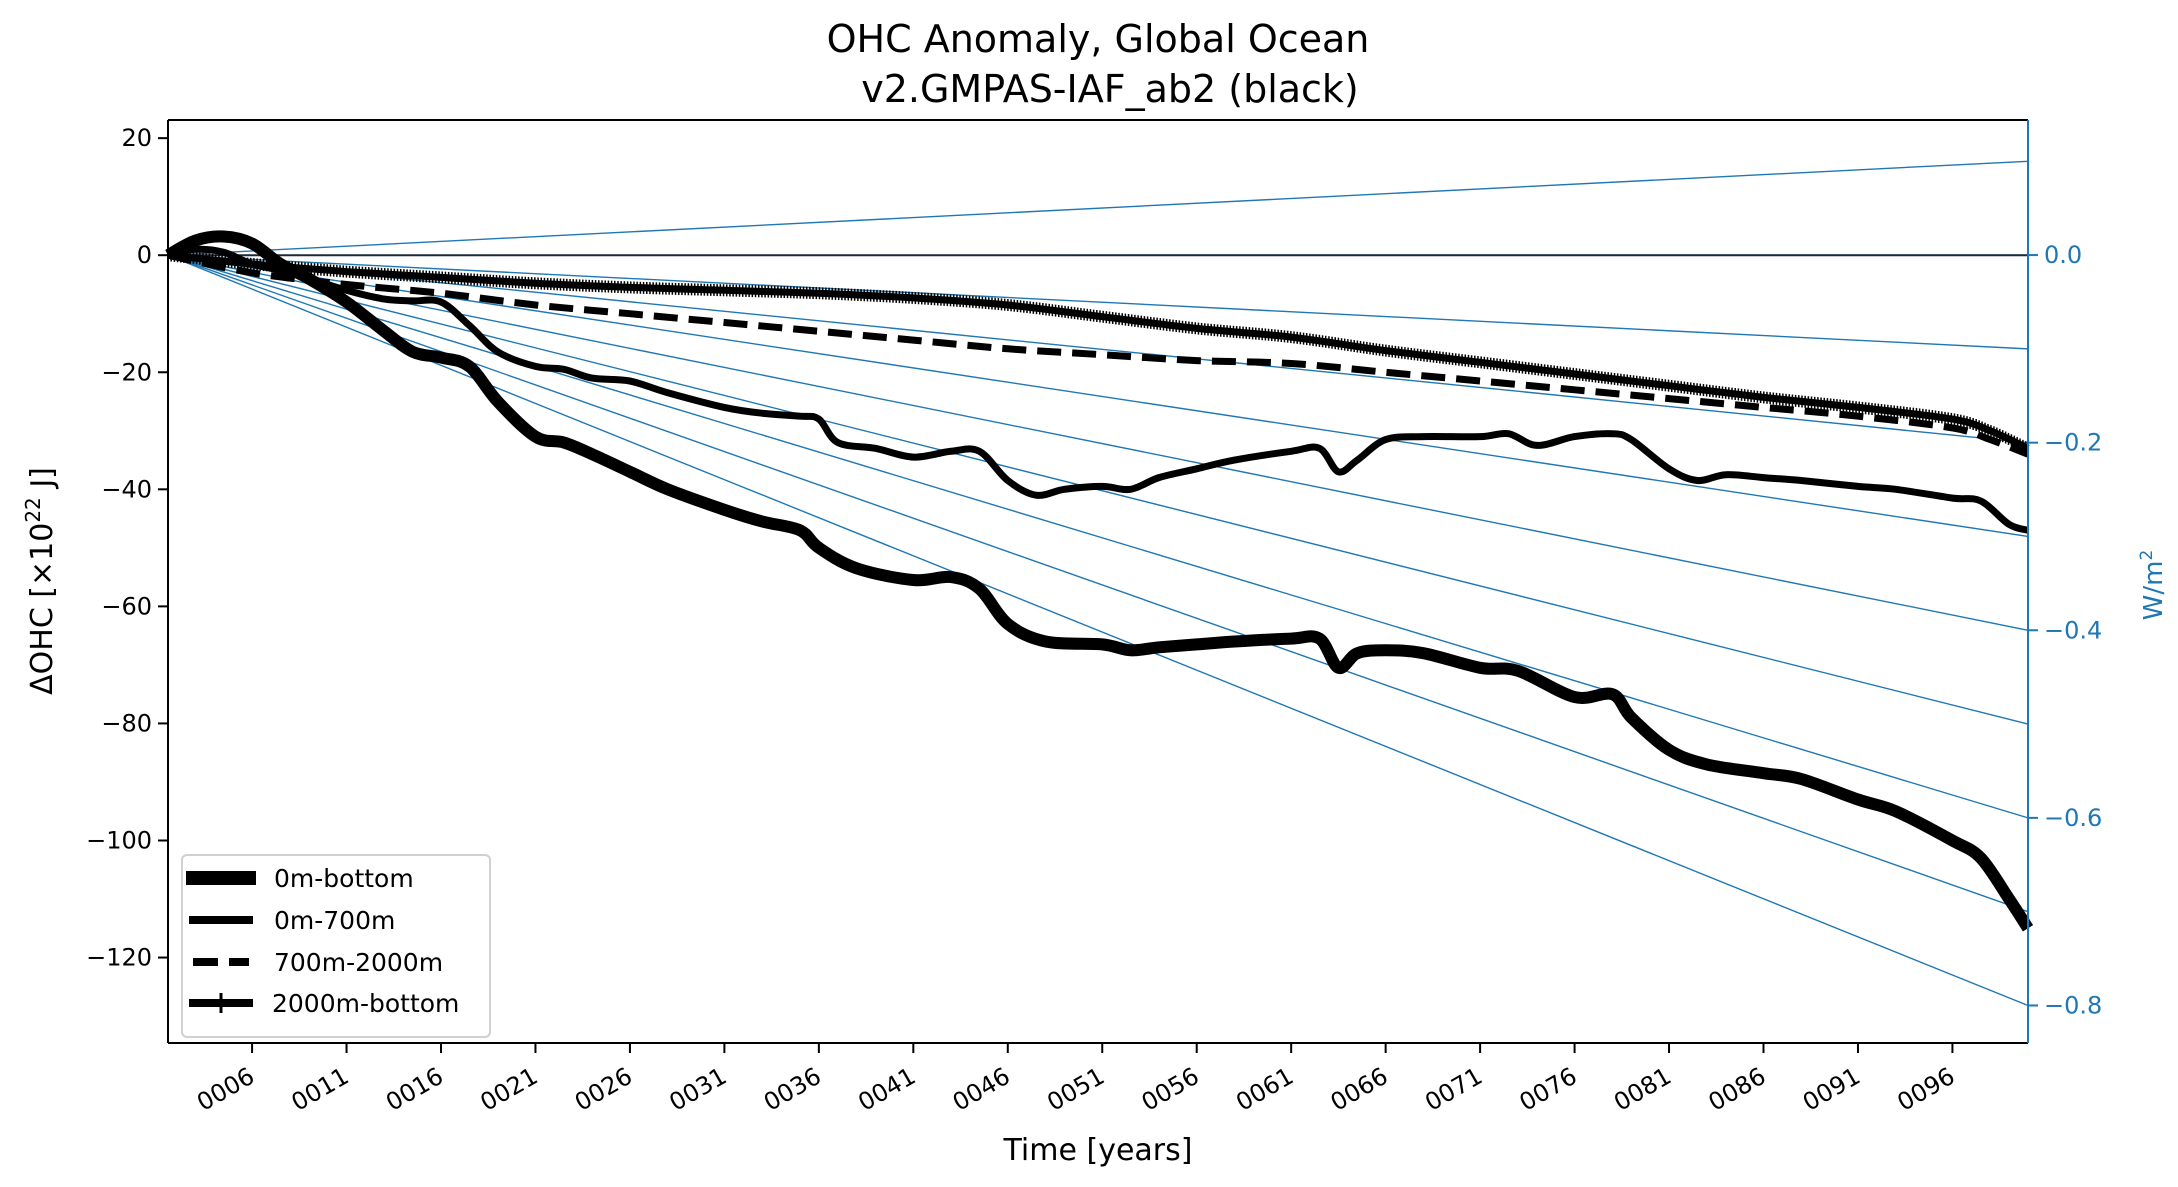 The width and height of the screenshot is (2178, 1187). Describe the element at coordinates (119, 958) in the screenshot. I see `y-tick-label: −120` at that location.